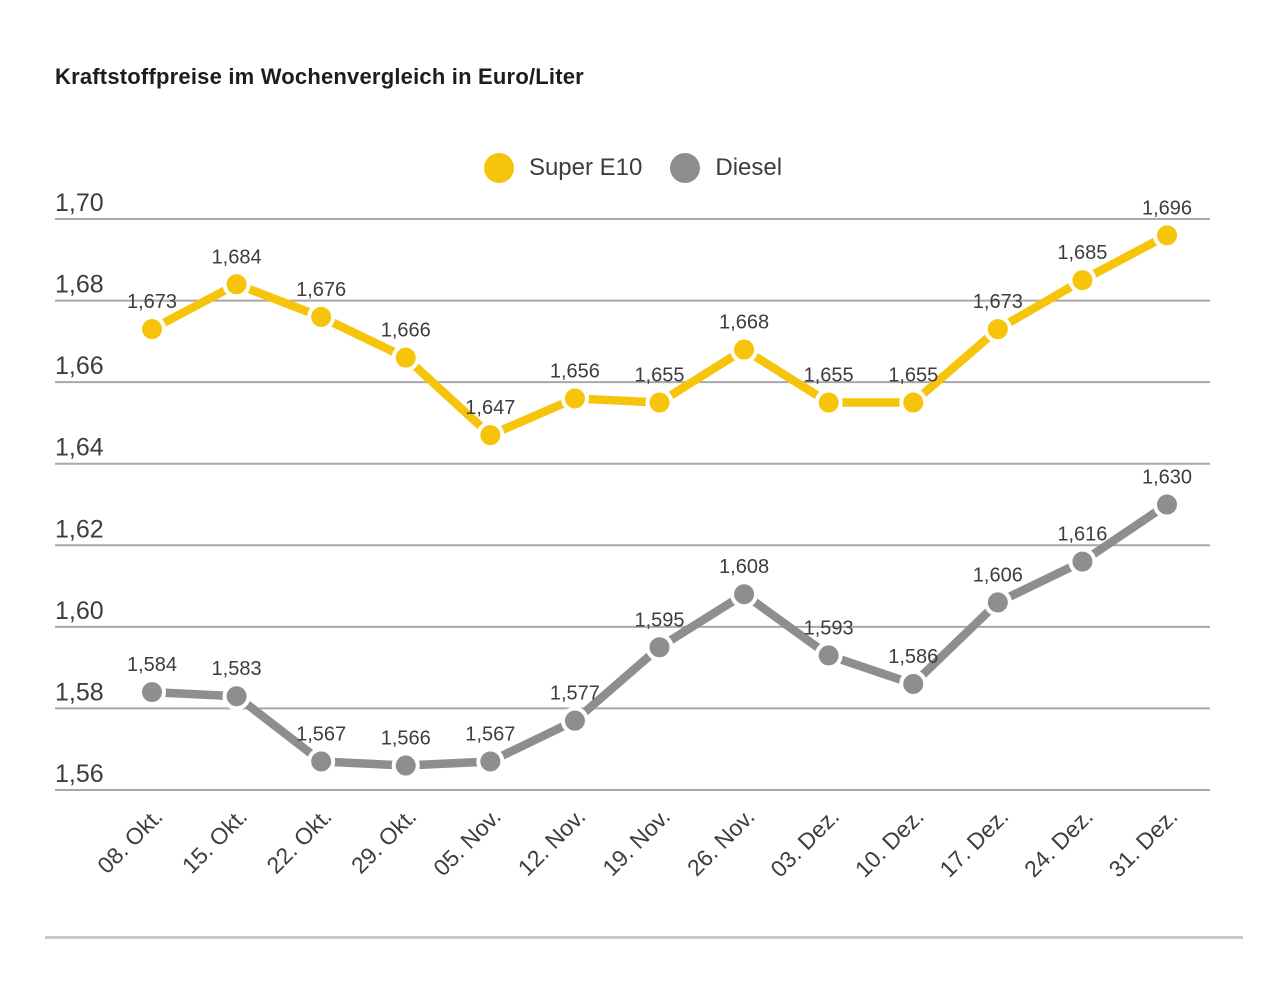 The image size is (1280, 994). What do you see at coordinates (490, 408) in the screenshot?
I see `value-label-super-e10: 1,647` at bounding box center [490, 408].